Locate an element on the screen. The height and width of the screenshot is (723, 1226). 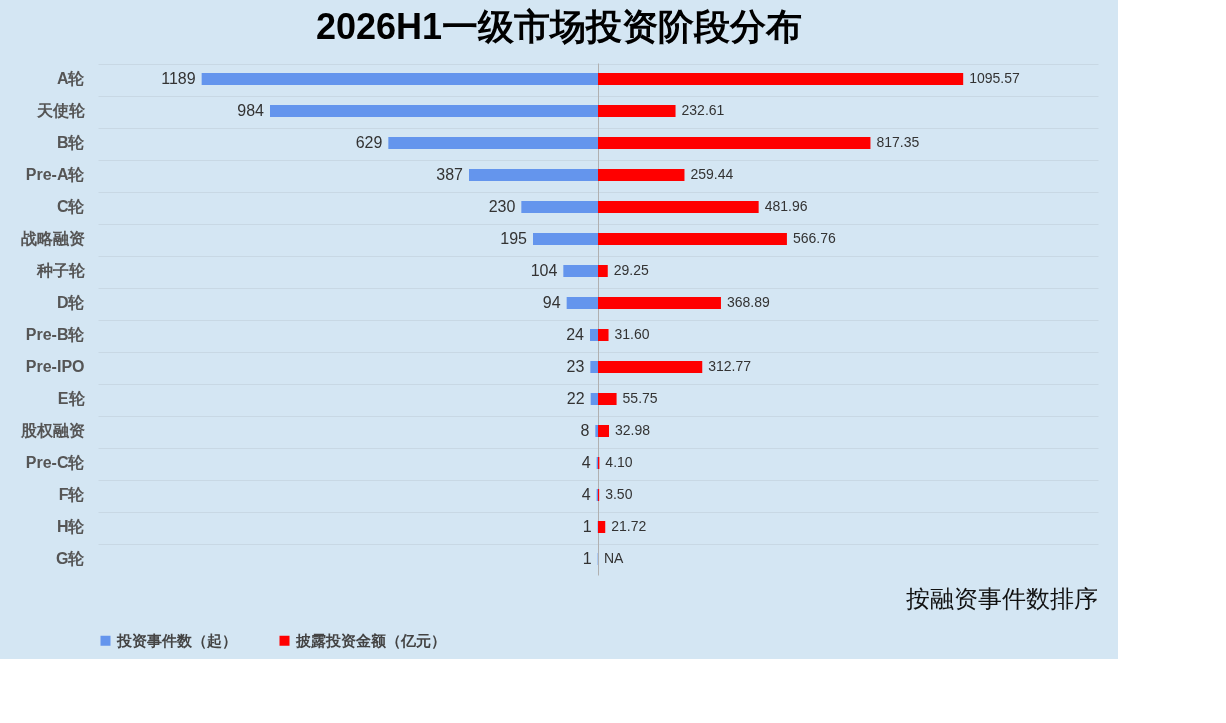
y-tick-label: 种子轮 is located at coordinates (60, 270).